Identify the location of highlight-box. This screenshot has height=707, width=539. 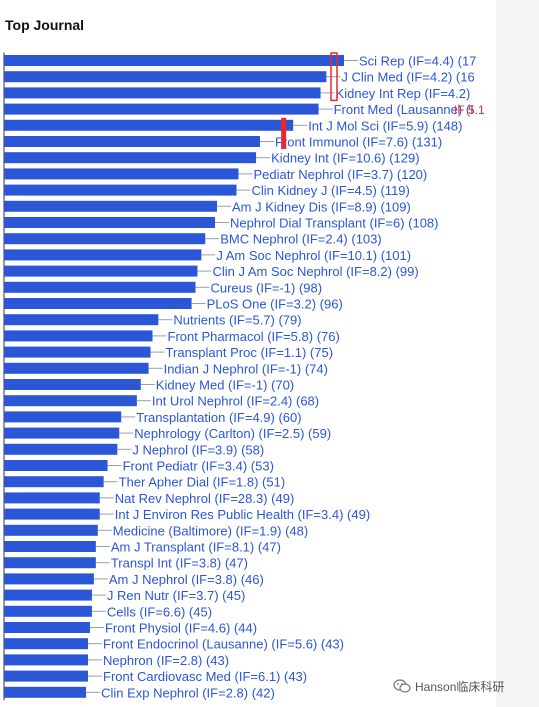
(334, 77).